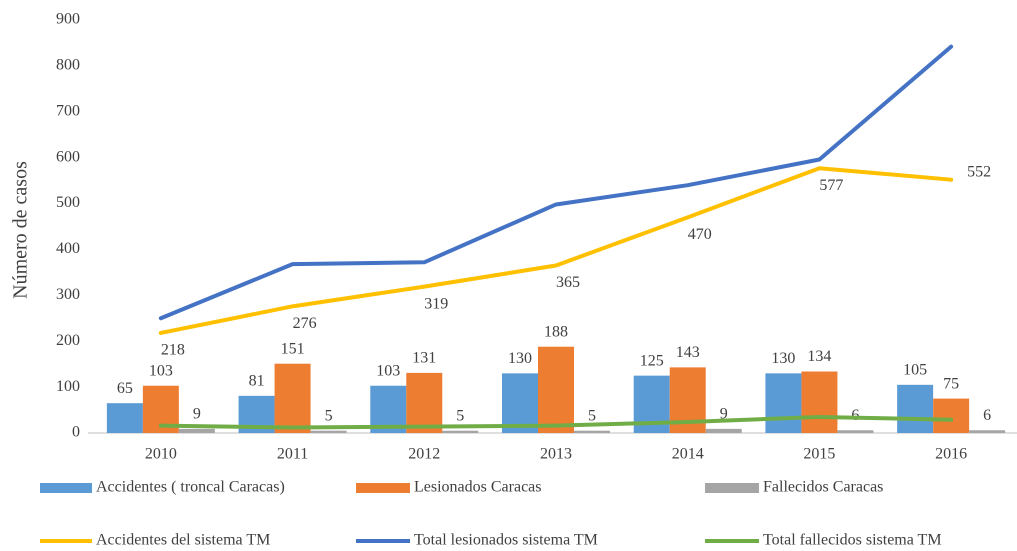 Image resolution: width=1017 pixels, height=551 pixels. What do you see at coordinates (819, 454) in the screenshot?
I see `x-tick-label: 2015` at bounding box center [819, 454].